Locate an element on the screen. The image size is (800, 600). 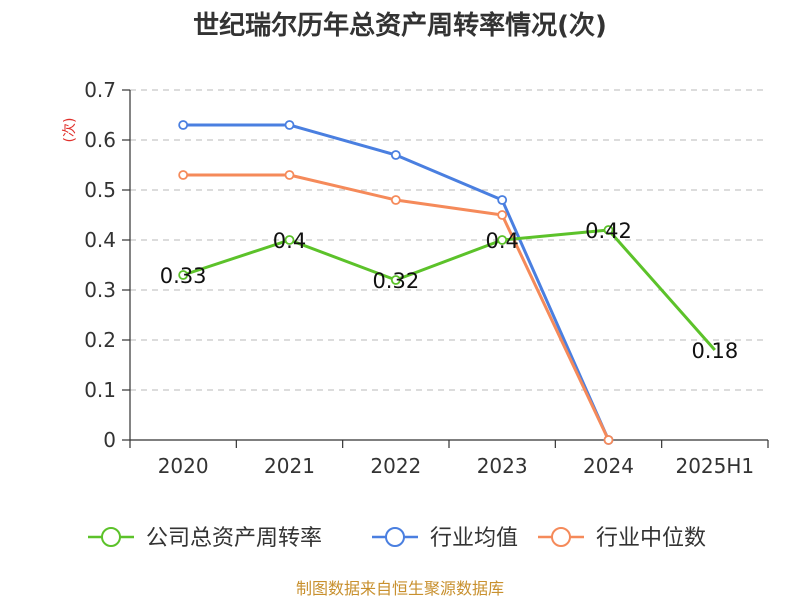
x-tick-label: 2023 is located at coordinates (502, 466).